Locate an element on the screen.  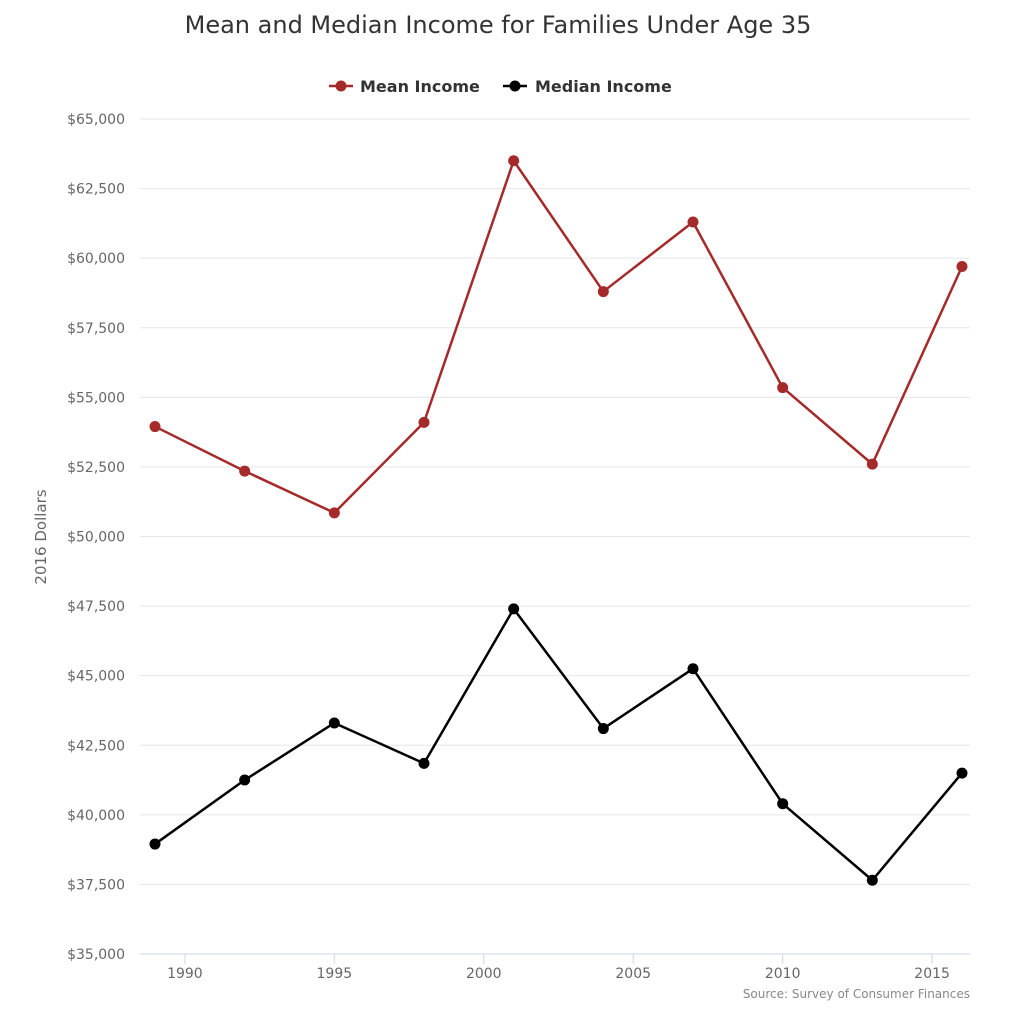
x-tick-label: 1995 is located at coordinates (335, 974).